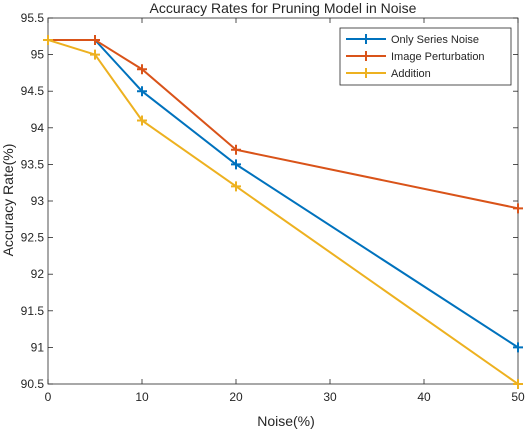 The image size is (526, 430). What do you see at coordinates (33, 91) in the screenshot?
I see `y-tick-label: 94.5` at bounding box center [33, 91].